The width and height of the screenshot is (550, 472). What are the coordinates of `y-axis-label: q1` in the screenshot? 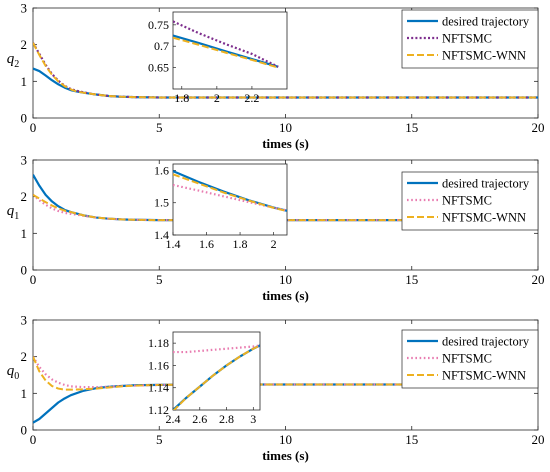 It's located at (13, 212).